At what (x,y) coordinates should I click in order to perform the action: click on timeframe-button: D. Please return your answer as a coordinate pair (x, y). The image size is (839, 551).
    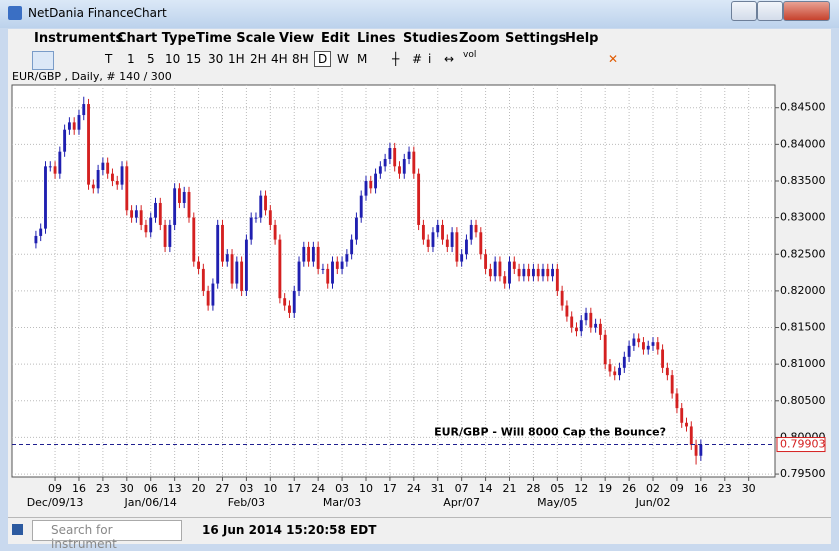
    Looking at the image, I should click on (323, 59).